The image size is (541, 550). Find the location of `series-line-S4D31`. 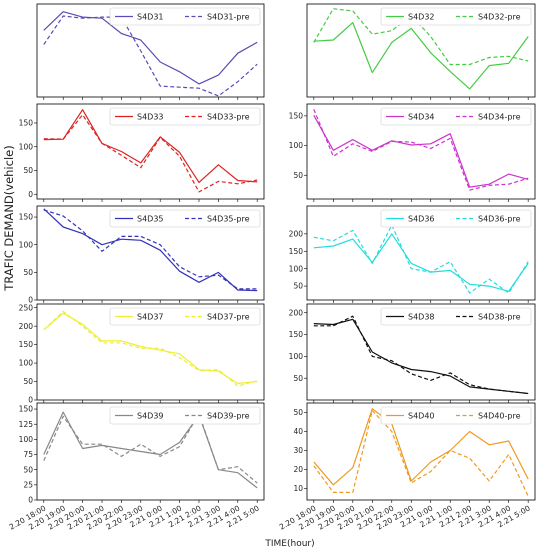

series-line-S4D31 is located at coordinates (150, 48).